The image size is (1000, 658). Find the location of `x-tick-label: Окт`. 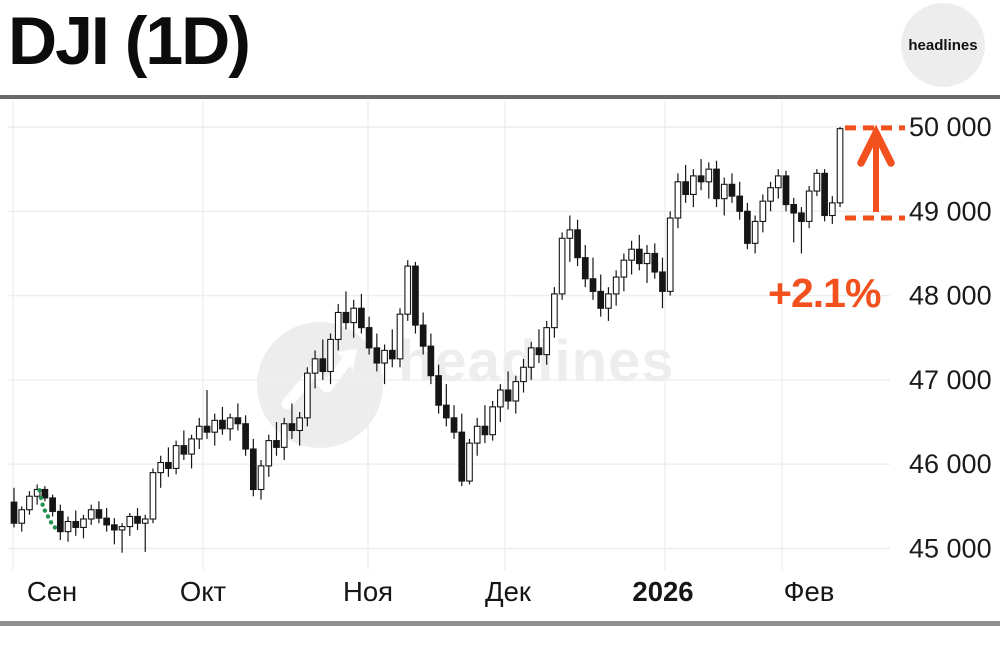

x-tick-label: Окт is located at coordinates (203, 591).